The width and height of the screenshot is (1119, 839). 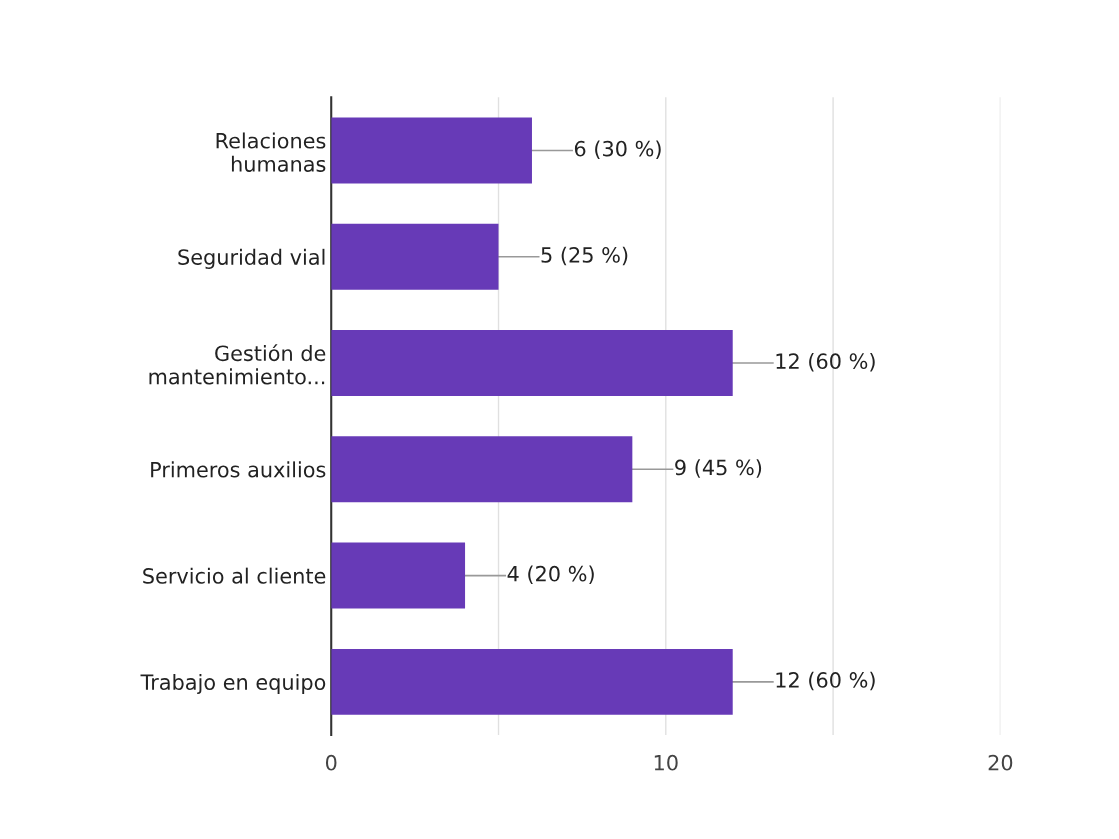 What do you see at coordinates (234, 575) in the screenshot?
I see `y-tick-label: Servicio al cliente` at bounding box center [234, 575].